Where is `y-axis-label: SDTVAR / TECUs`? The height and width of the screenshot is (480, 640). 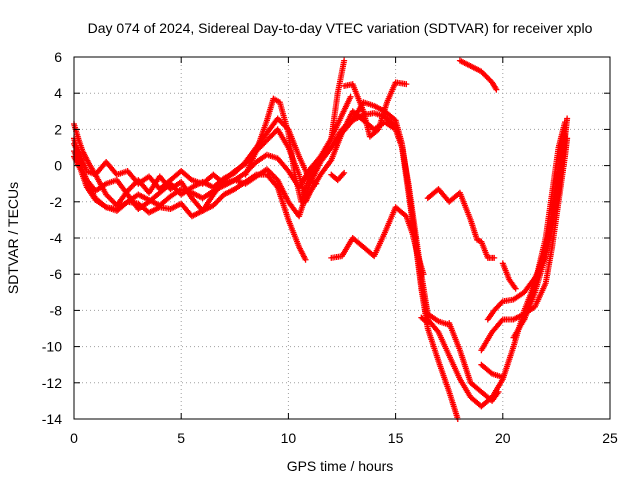
y-axis-label: SDTVAR / TECUs is located at coordinates (13, 238).